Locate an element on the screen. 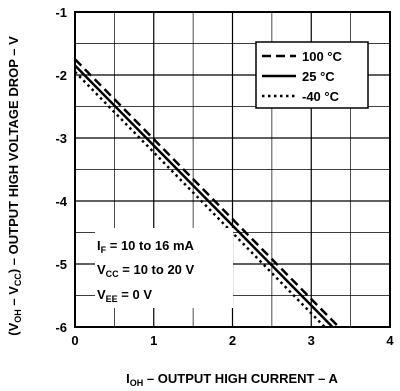  legend: 100 °C 25 °C -40 °C is located at coordinates (312, 75).